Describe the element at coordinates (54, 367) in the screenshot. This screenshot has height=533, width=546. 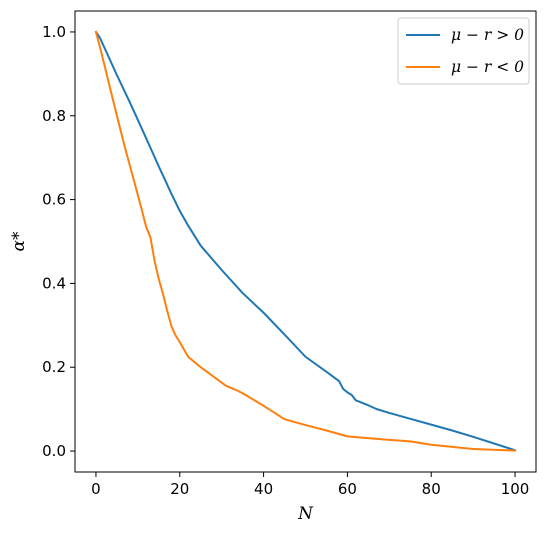
I see `y-tick-label: 0.2` at that location.